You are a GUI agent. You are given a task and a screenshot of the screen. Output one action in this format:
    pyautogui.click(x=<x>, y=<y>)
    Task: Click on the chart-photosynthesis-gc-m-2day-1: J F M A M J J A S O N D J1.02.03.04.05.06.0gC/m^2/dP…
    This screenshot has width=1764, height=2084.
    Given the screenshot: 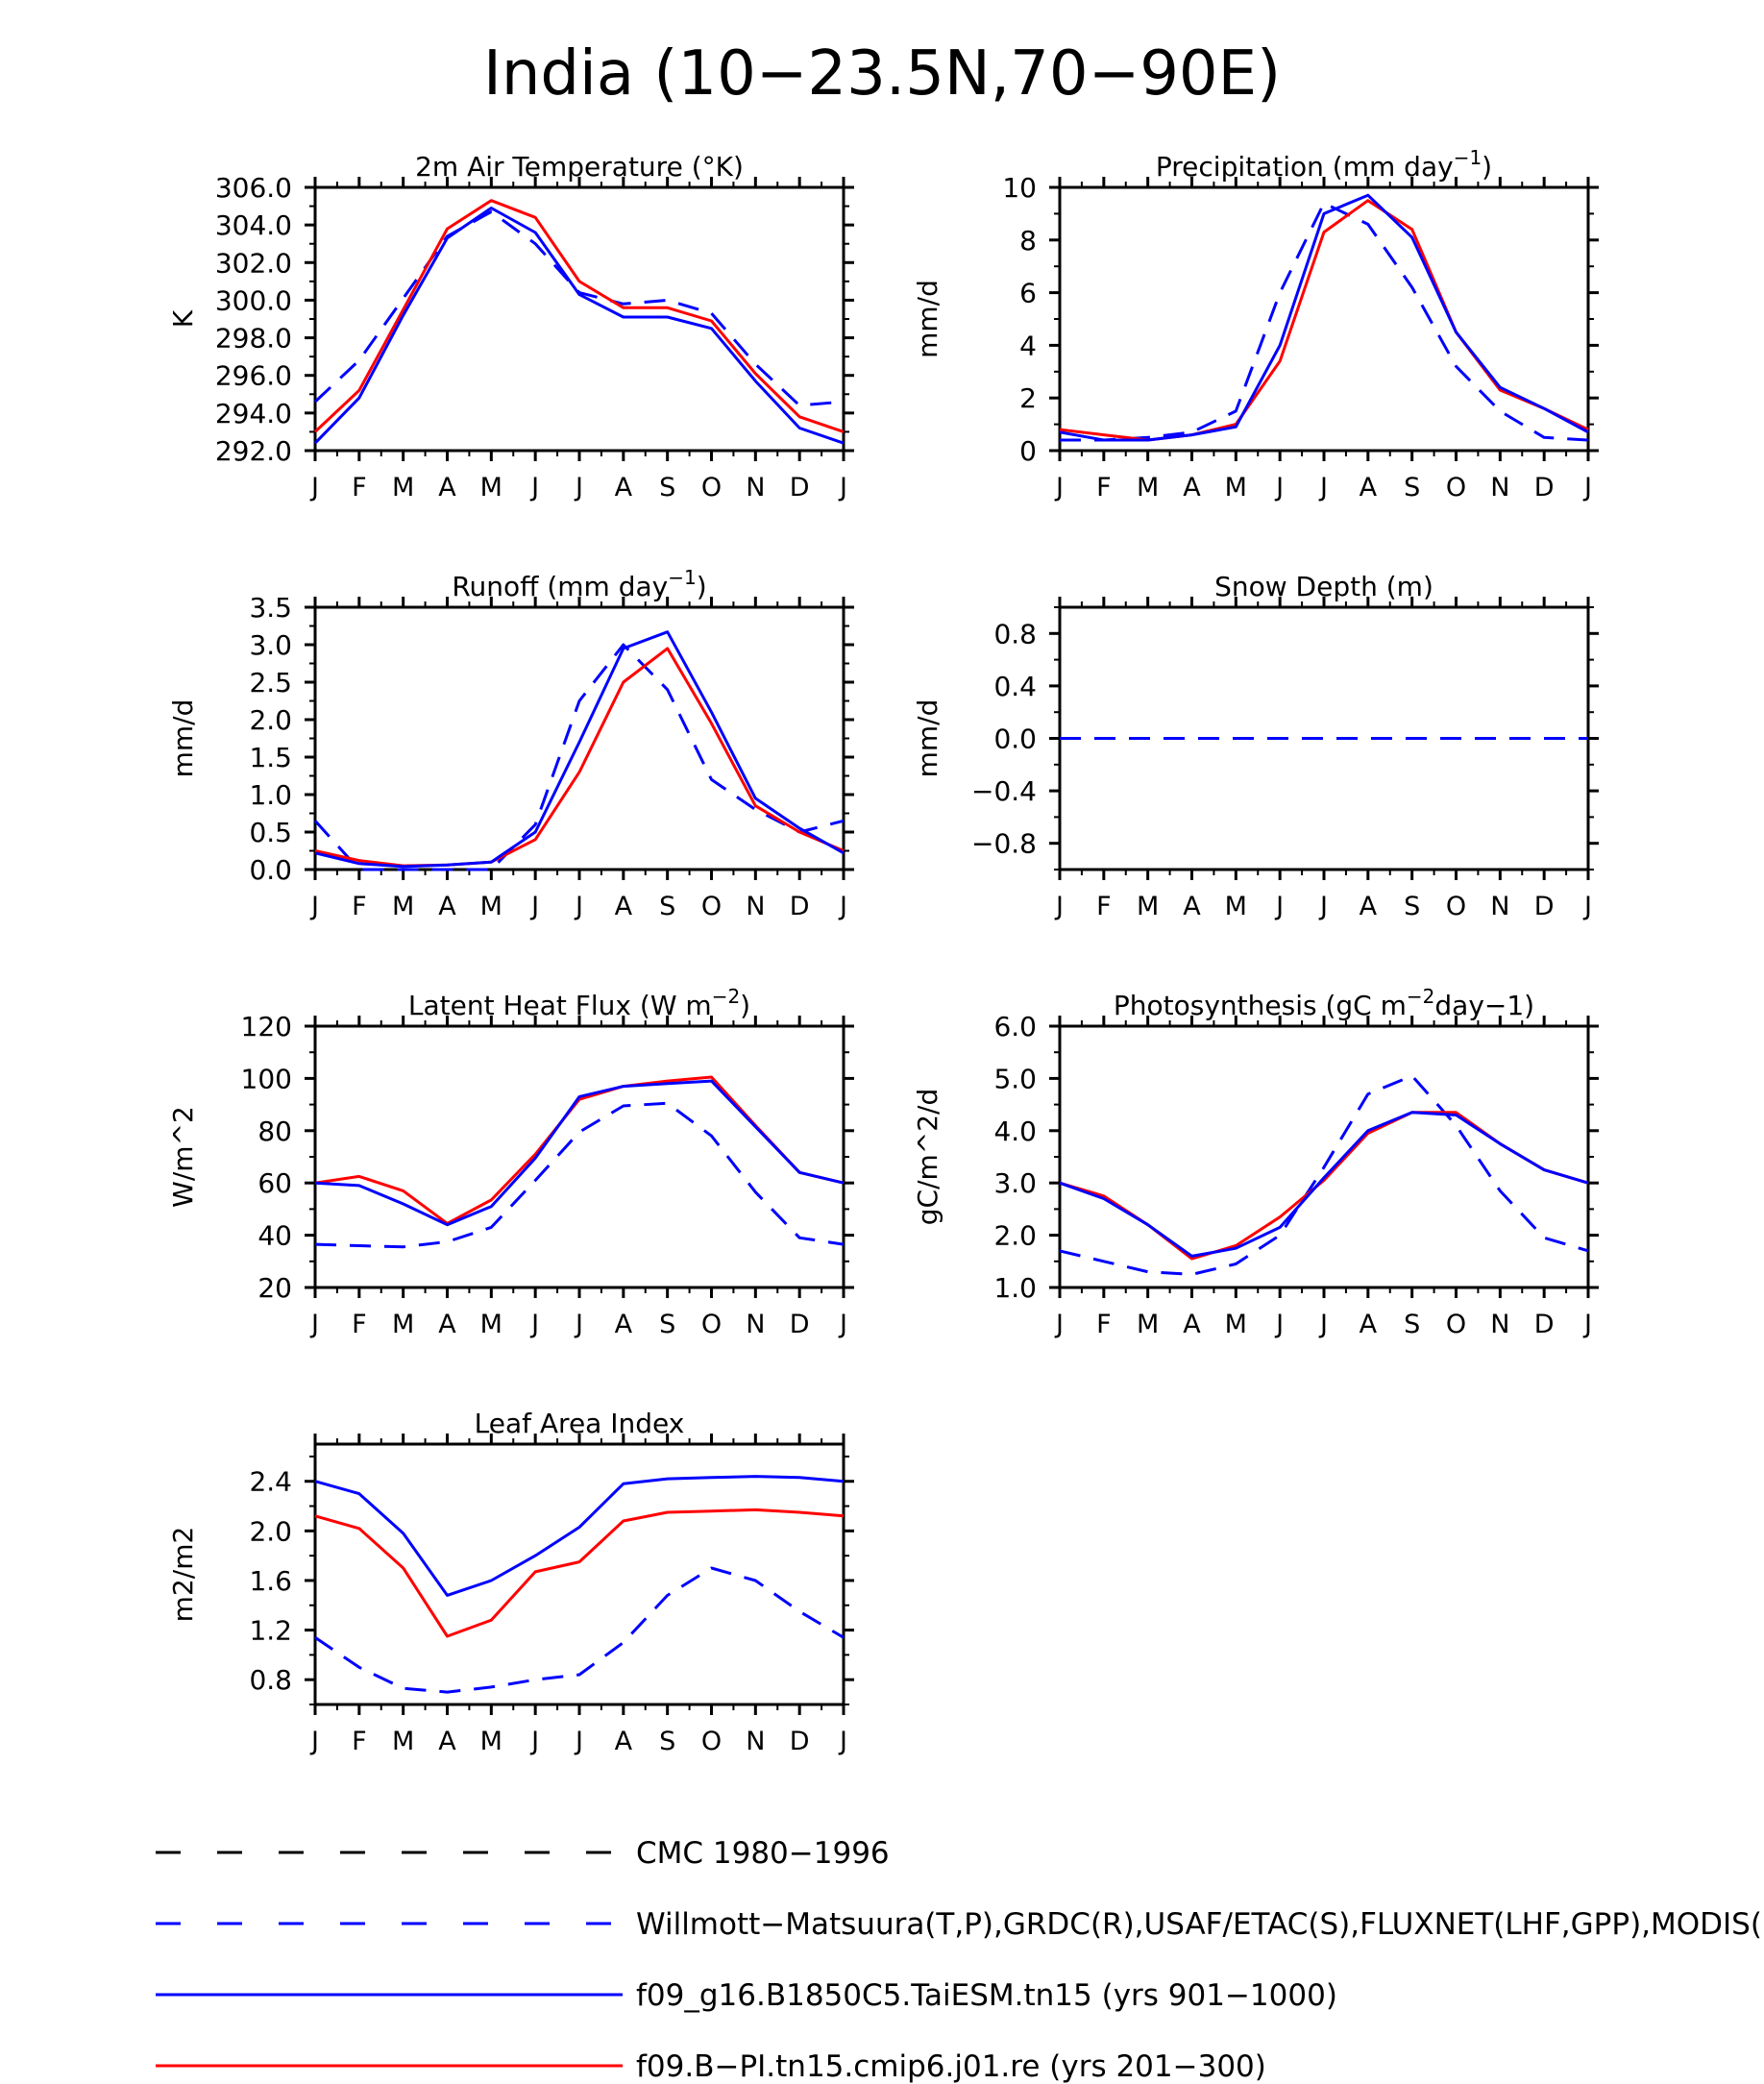 What is the action you would take?
    pyautogui.click(x=1255, y=1162)
    